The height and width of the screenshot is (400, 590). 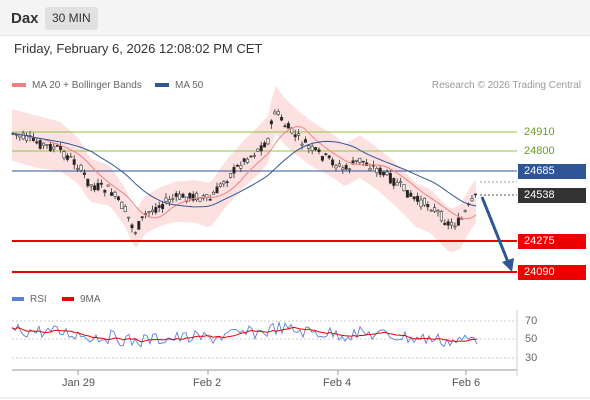 What do you see at coordinates (189, 85) in the screenshot?
I see `legend-ma50-label: MA 50` at bounding box center [189, 85].